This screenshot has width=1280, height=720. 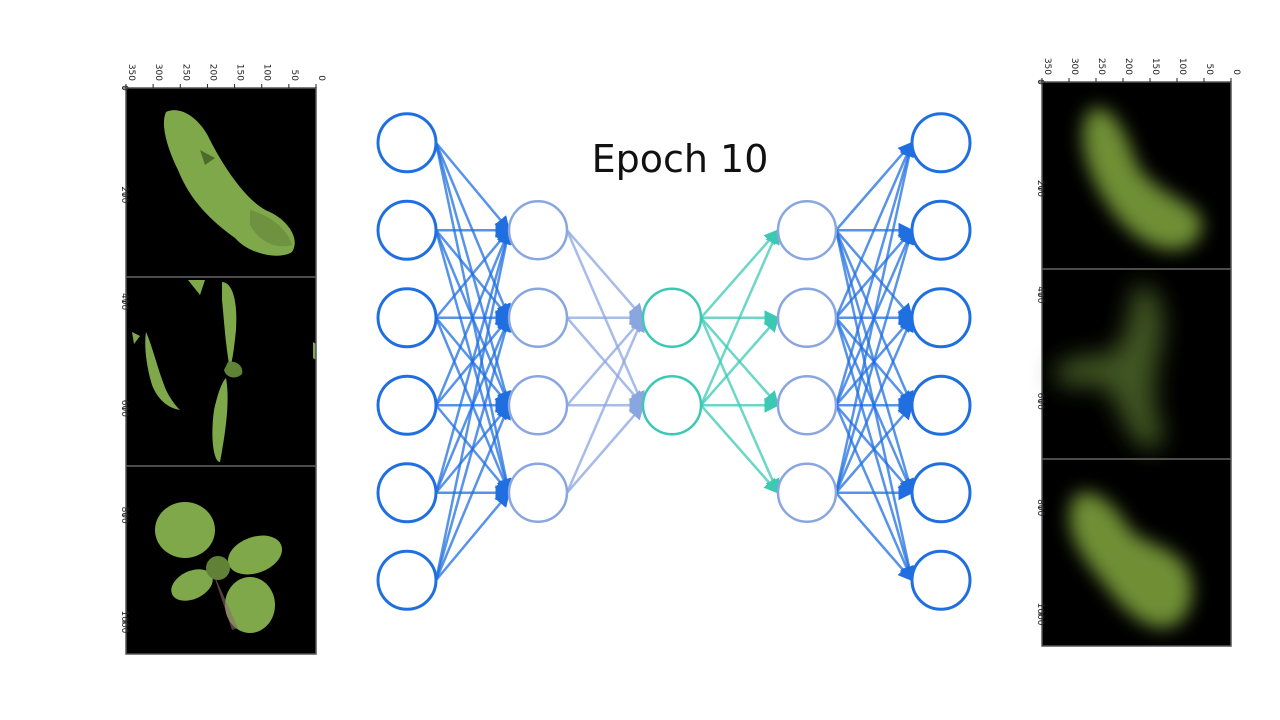 What do you see at coordinates (680, 159) in the screenshot?
I see `epoch-title: Epoch 10` at bounding box center [680, 159].